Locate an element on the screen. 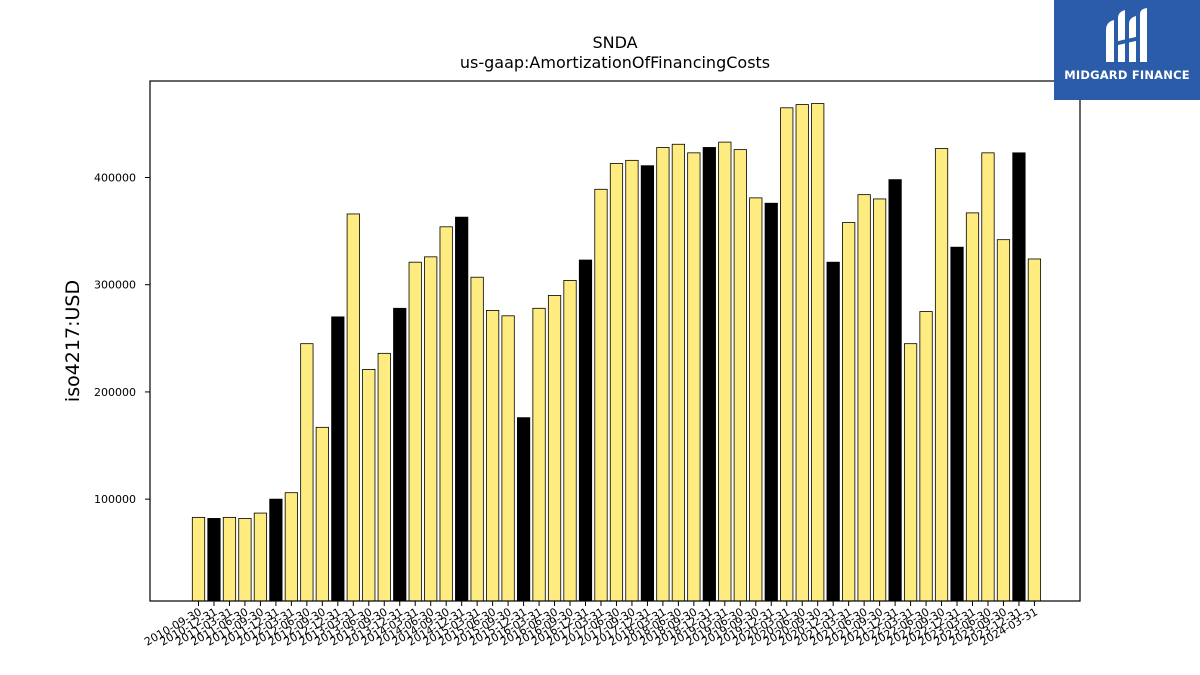 Image resolution: width=1200 pixels, height=675 pixels. y-axis-ticks: 100000 200000 300000 400000 is located at coordinates (122, 338).